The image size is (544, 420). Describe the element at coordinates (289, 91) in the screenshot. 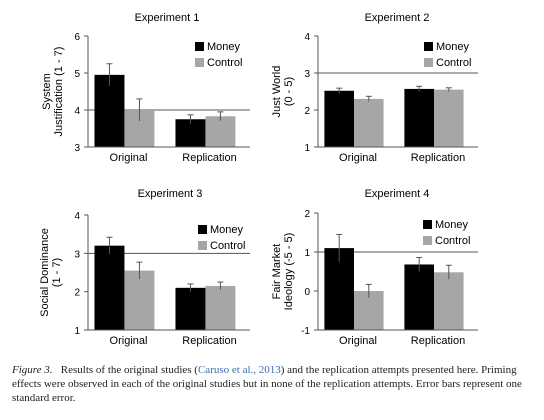

I see `y-axis-title: (0 - 5)` at that location.